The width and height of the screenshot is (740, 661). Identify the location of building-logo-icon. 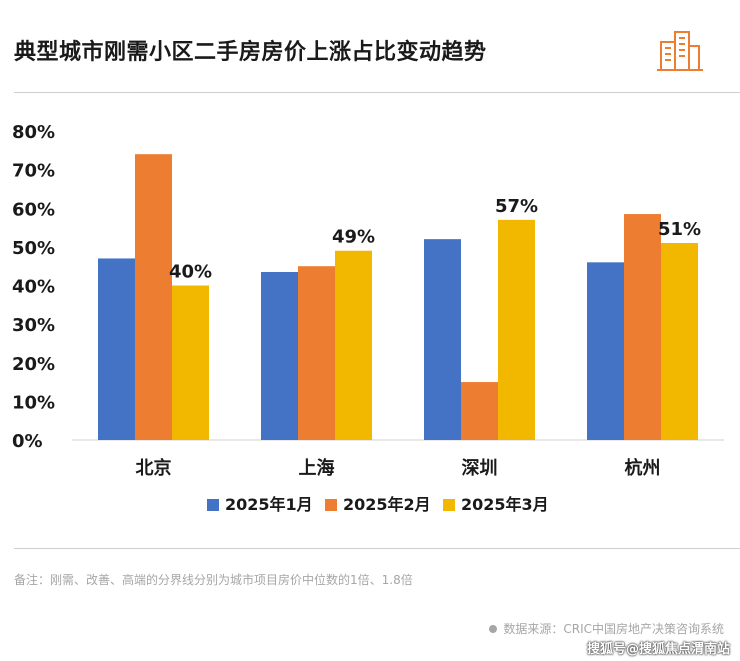
(680, 51).